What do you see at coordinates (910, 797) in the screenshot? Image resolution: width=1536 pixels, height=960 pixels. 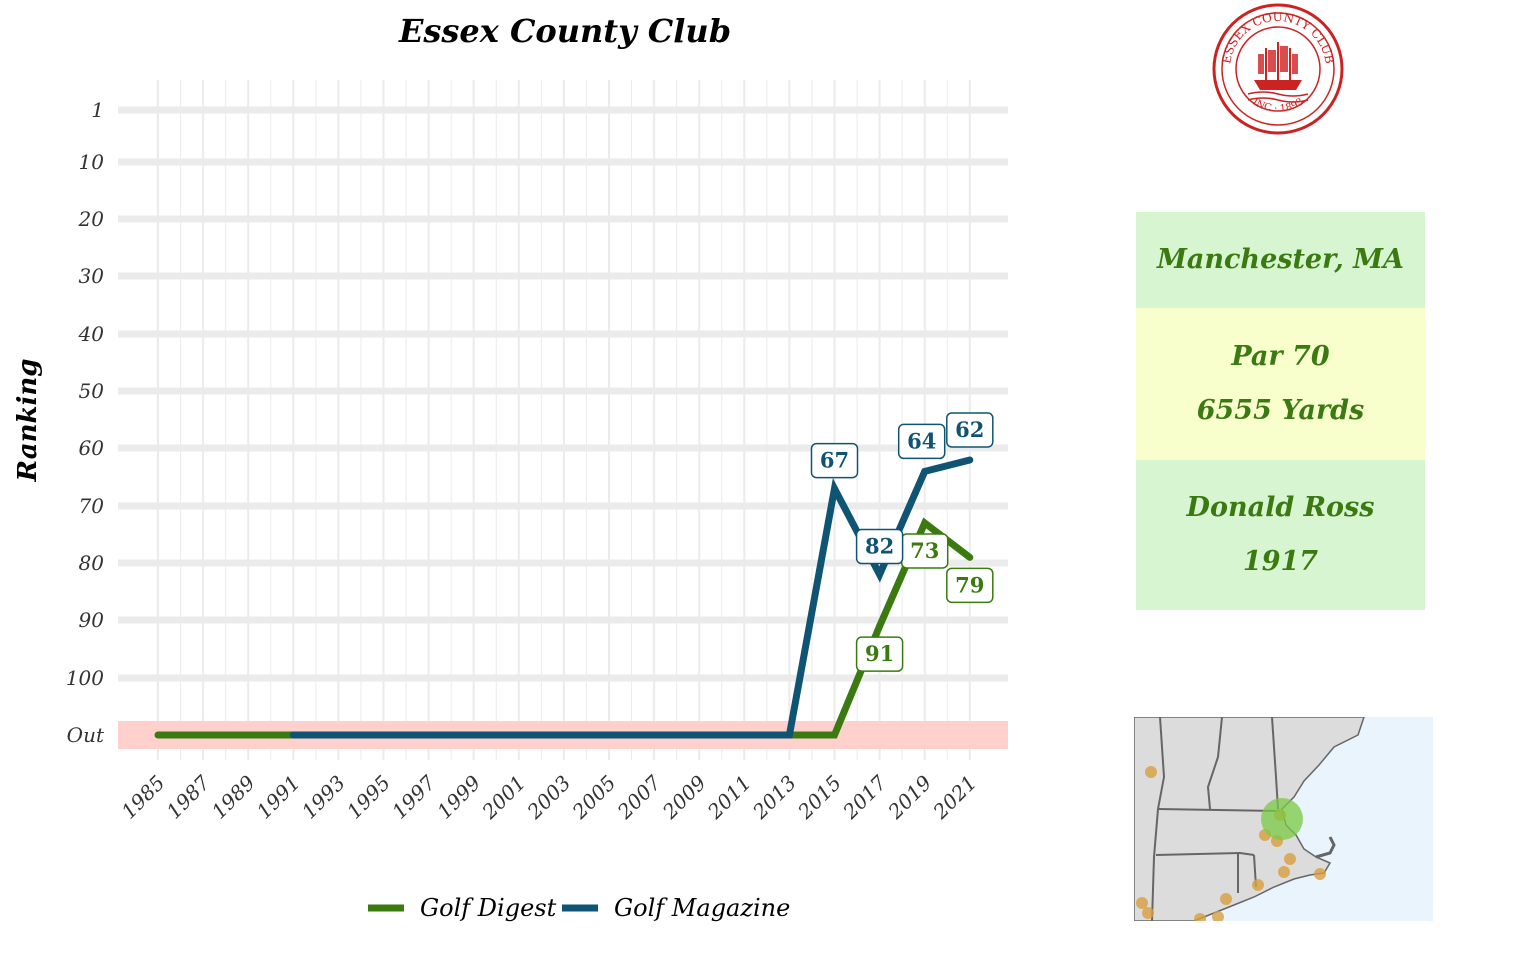 I see `x-tick-label: 2019` at bounding box center [910, 797].